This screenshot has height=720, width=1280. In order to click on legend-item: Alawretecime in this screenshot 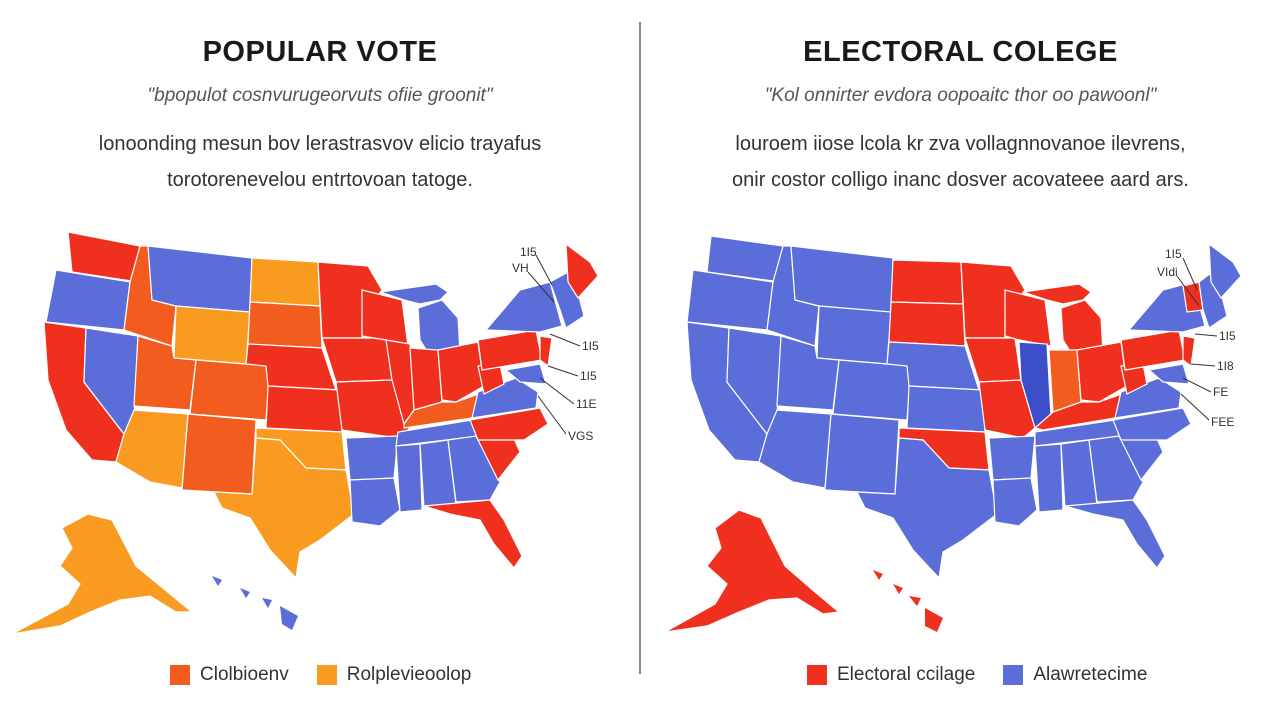, I will do `click(1075, 675)`.